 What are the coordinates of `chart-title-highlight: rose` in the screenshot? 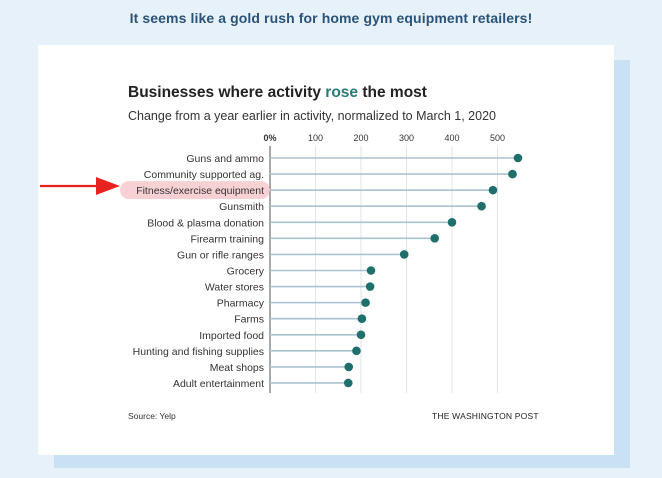 It's located at (342, 92).